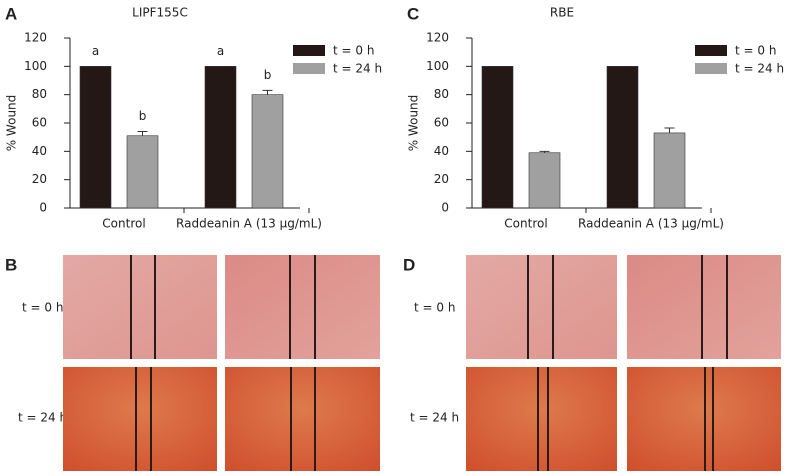 Image resolution: width=787 pixels, height=476 pixels. I want to click on panel-label: A, so click(11, 13).